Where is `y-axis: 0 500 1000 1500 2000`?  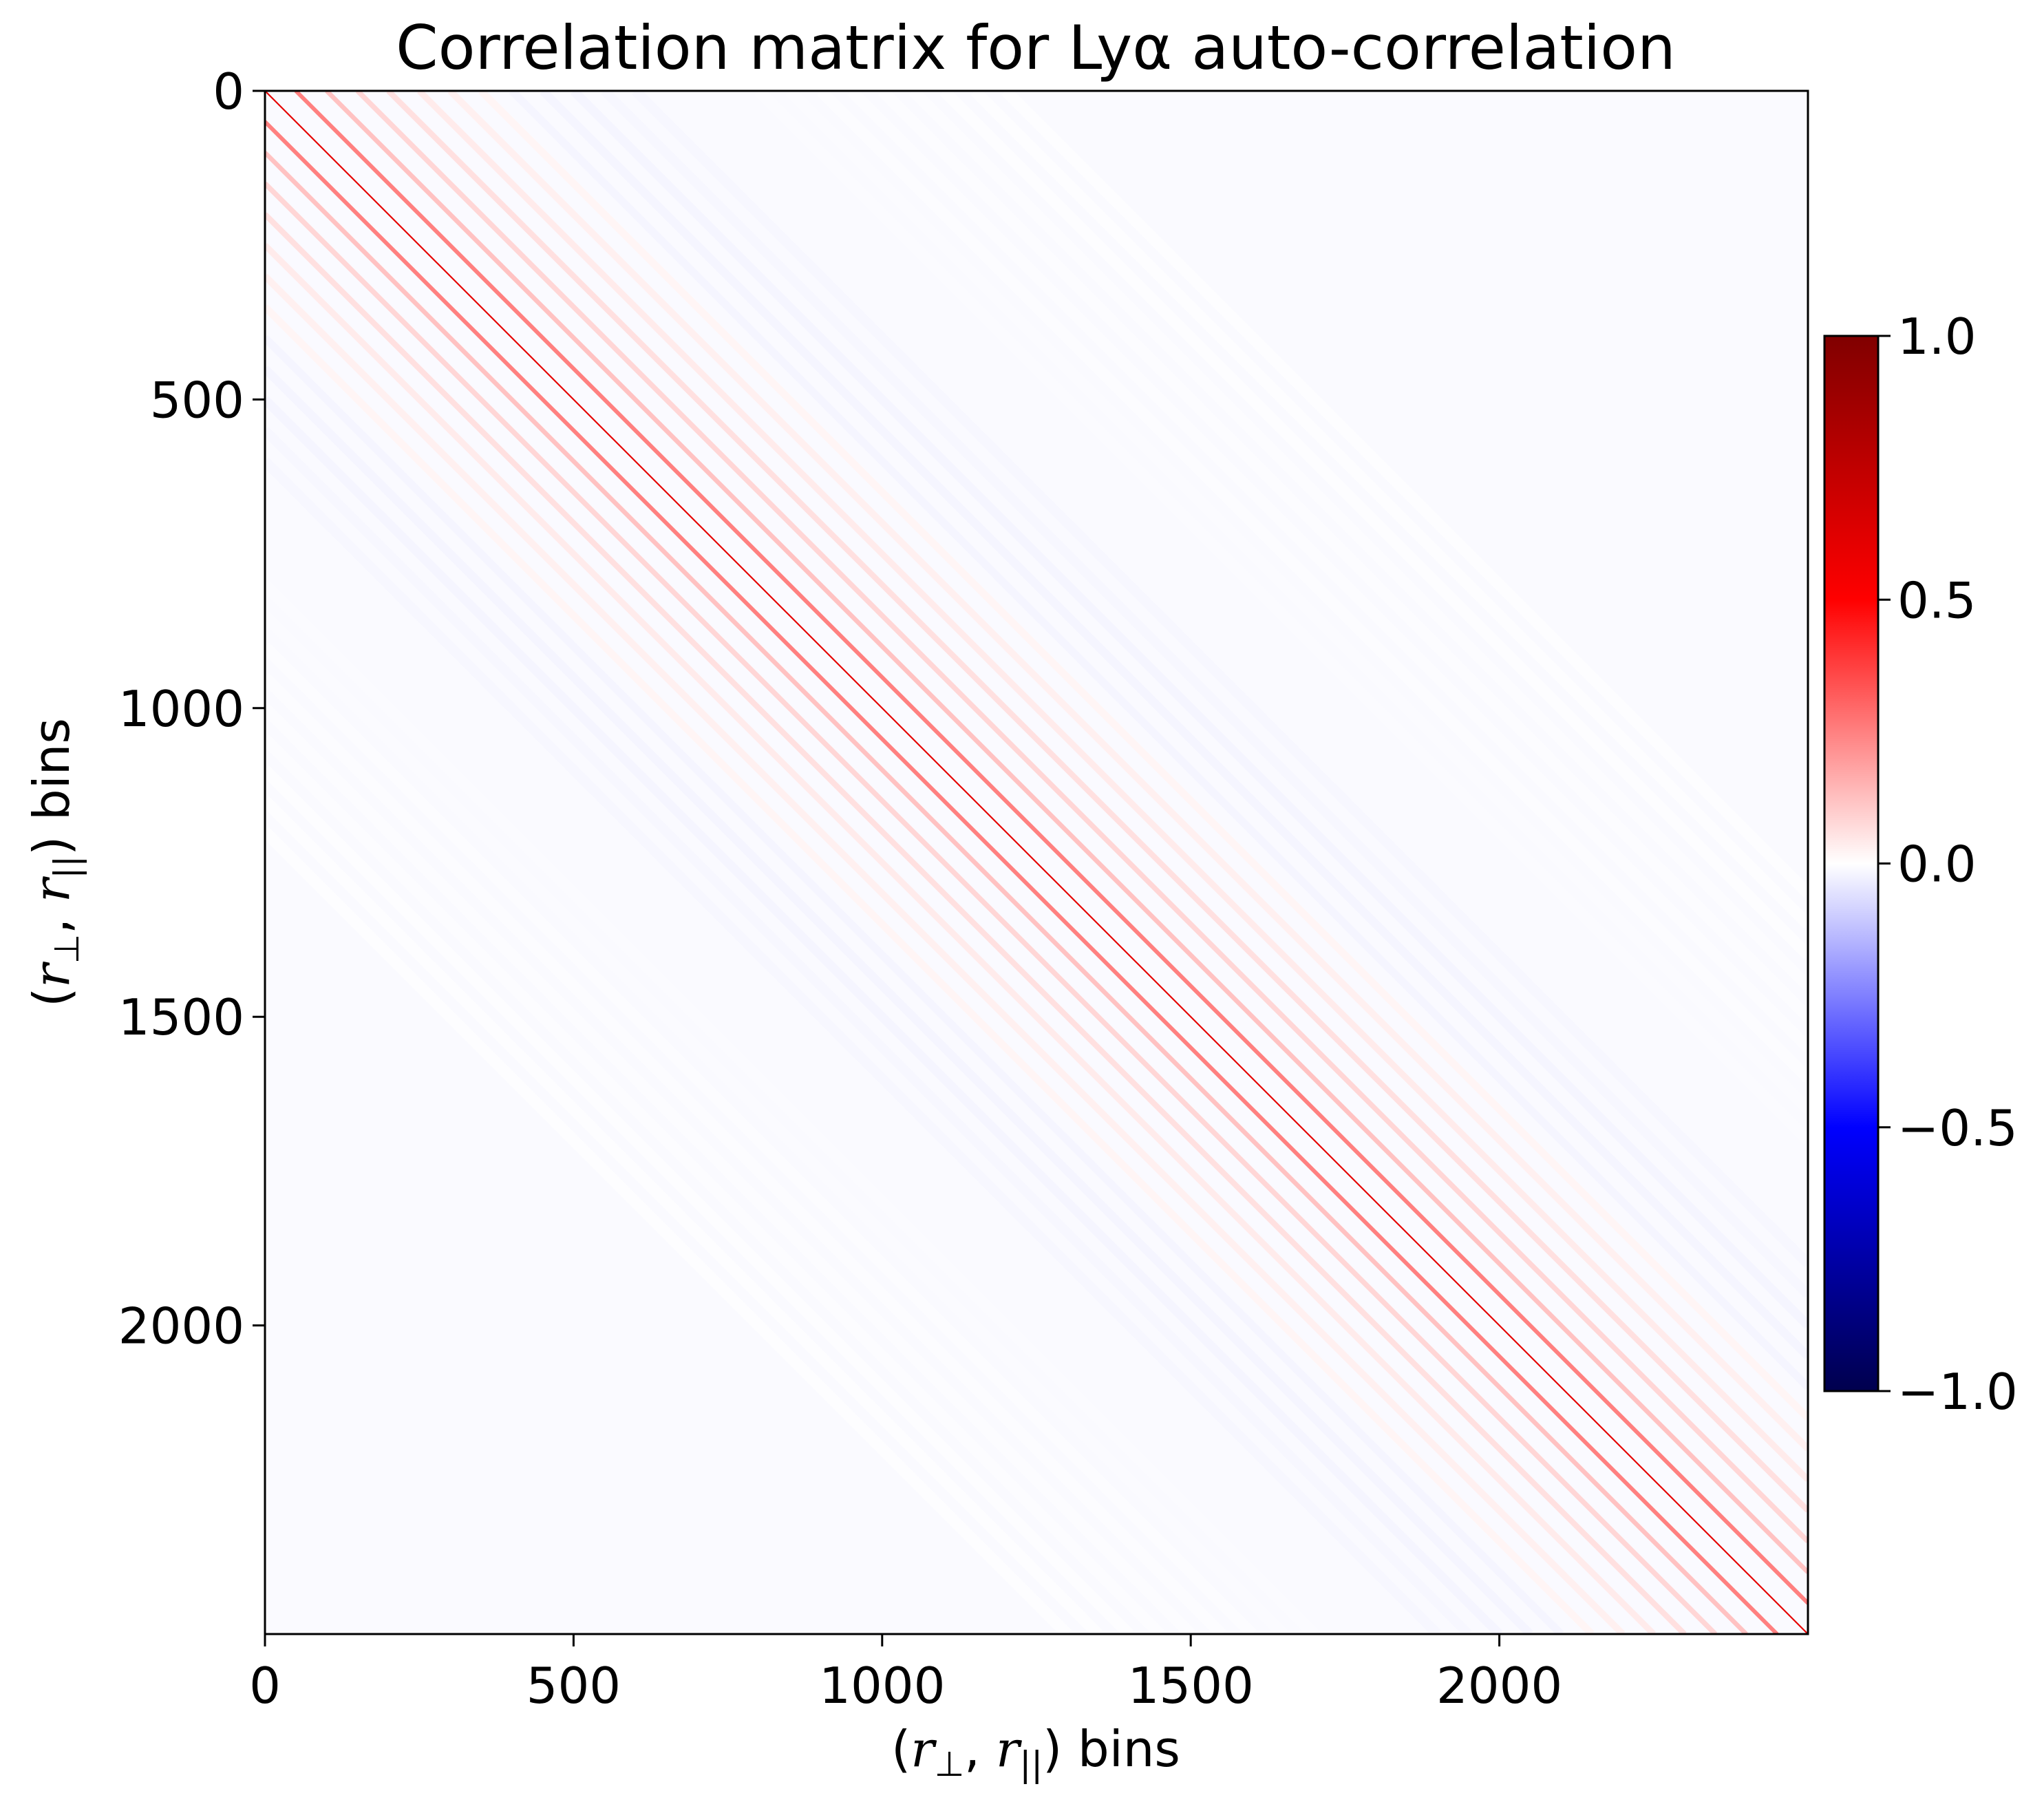 y-axis: 0 500 1000 1500 2000 is located at coordinates (191, 709).